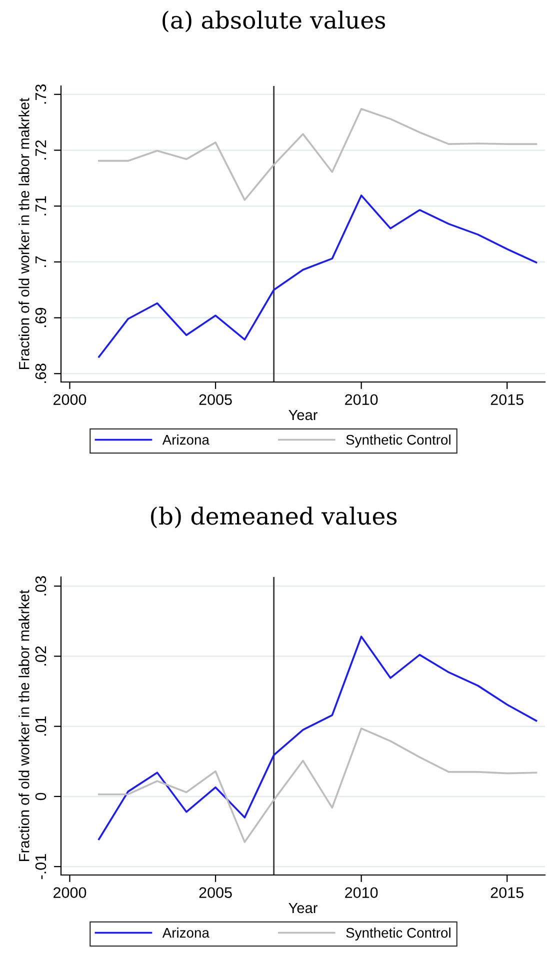 Image resolution: width=547 pixels, height=960 pixels. I want to click on y-tick-label: -.01, so click(40, 867).